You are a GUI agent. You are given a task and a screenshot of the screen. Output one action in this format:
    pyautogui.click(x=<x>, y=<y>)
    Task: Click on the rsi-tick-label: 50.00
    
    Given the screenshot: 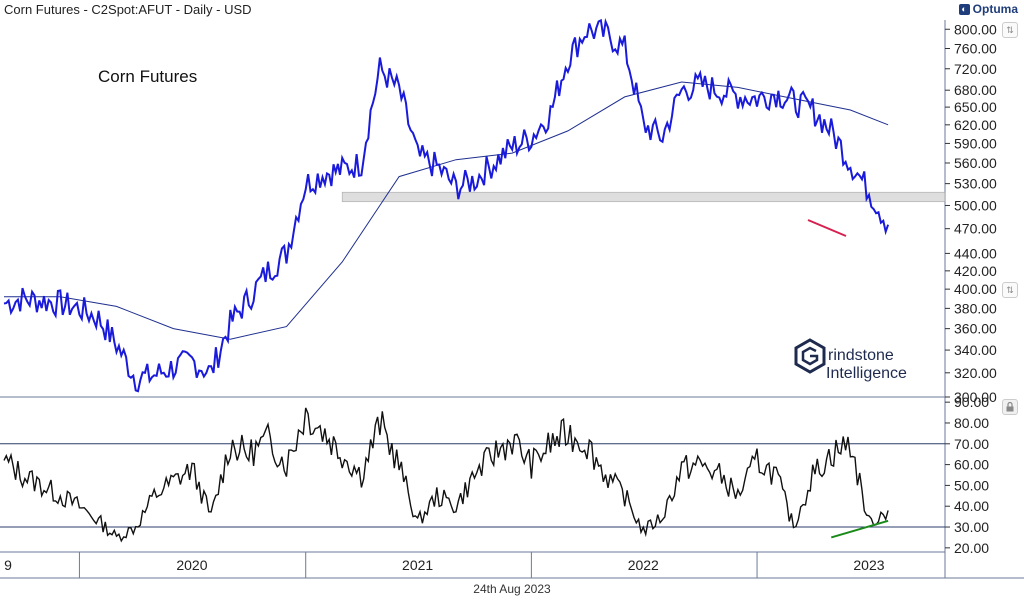 What is the action you would take?
    pyautogui.click(x=971, y=485)
    